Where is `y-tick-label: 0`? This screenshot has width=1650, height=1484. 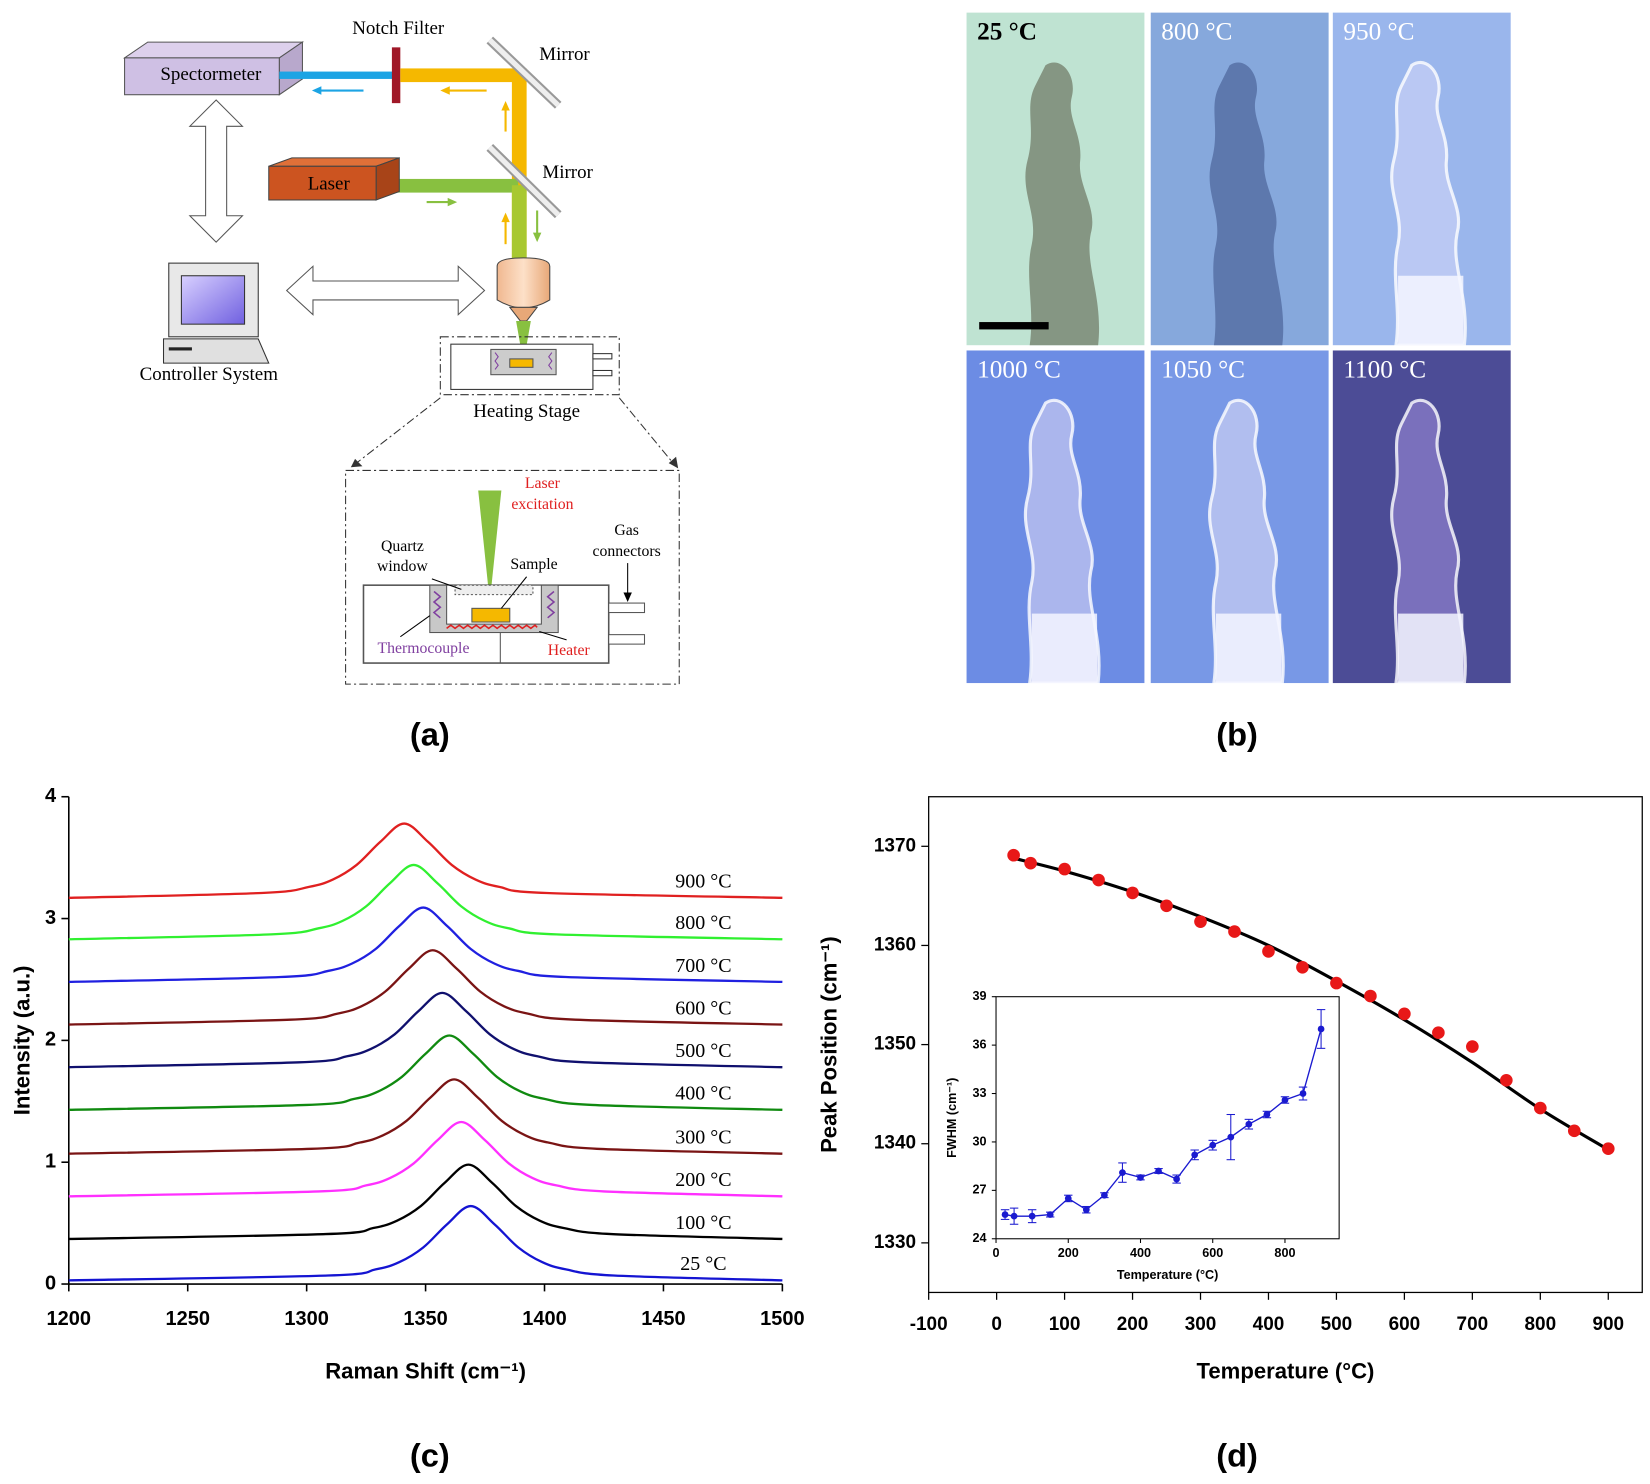 y-tick-label: 0 is located at coordinates (50, 1283).